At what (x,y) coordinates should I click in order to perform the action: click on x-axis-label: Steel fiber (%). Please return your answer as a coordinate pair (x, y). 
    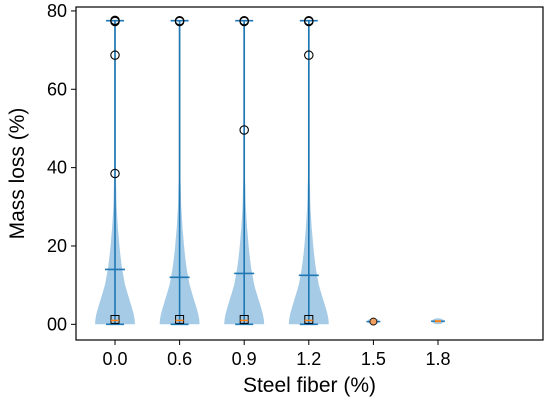
    Looking at the image, I should click on (309, 385).